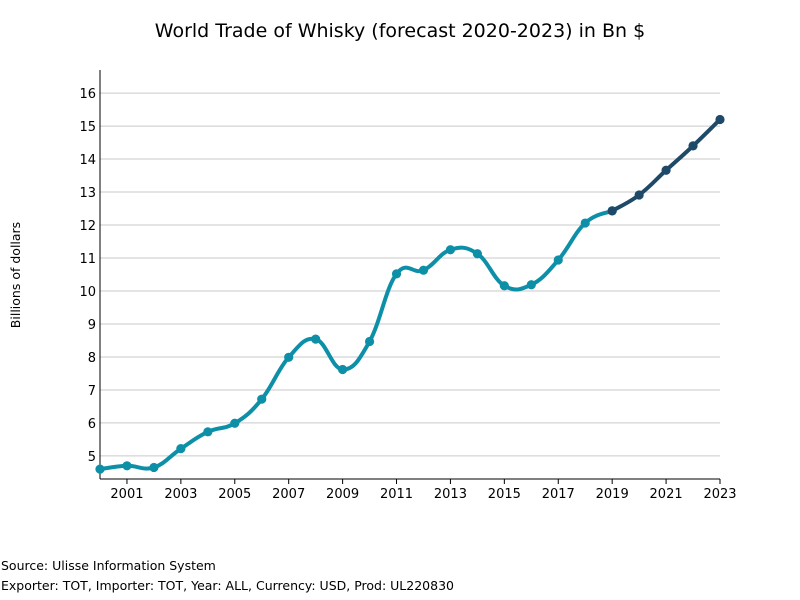 The image size is (800, 600). I want to click on x-tick-label: 2019, so click(612, 494).